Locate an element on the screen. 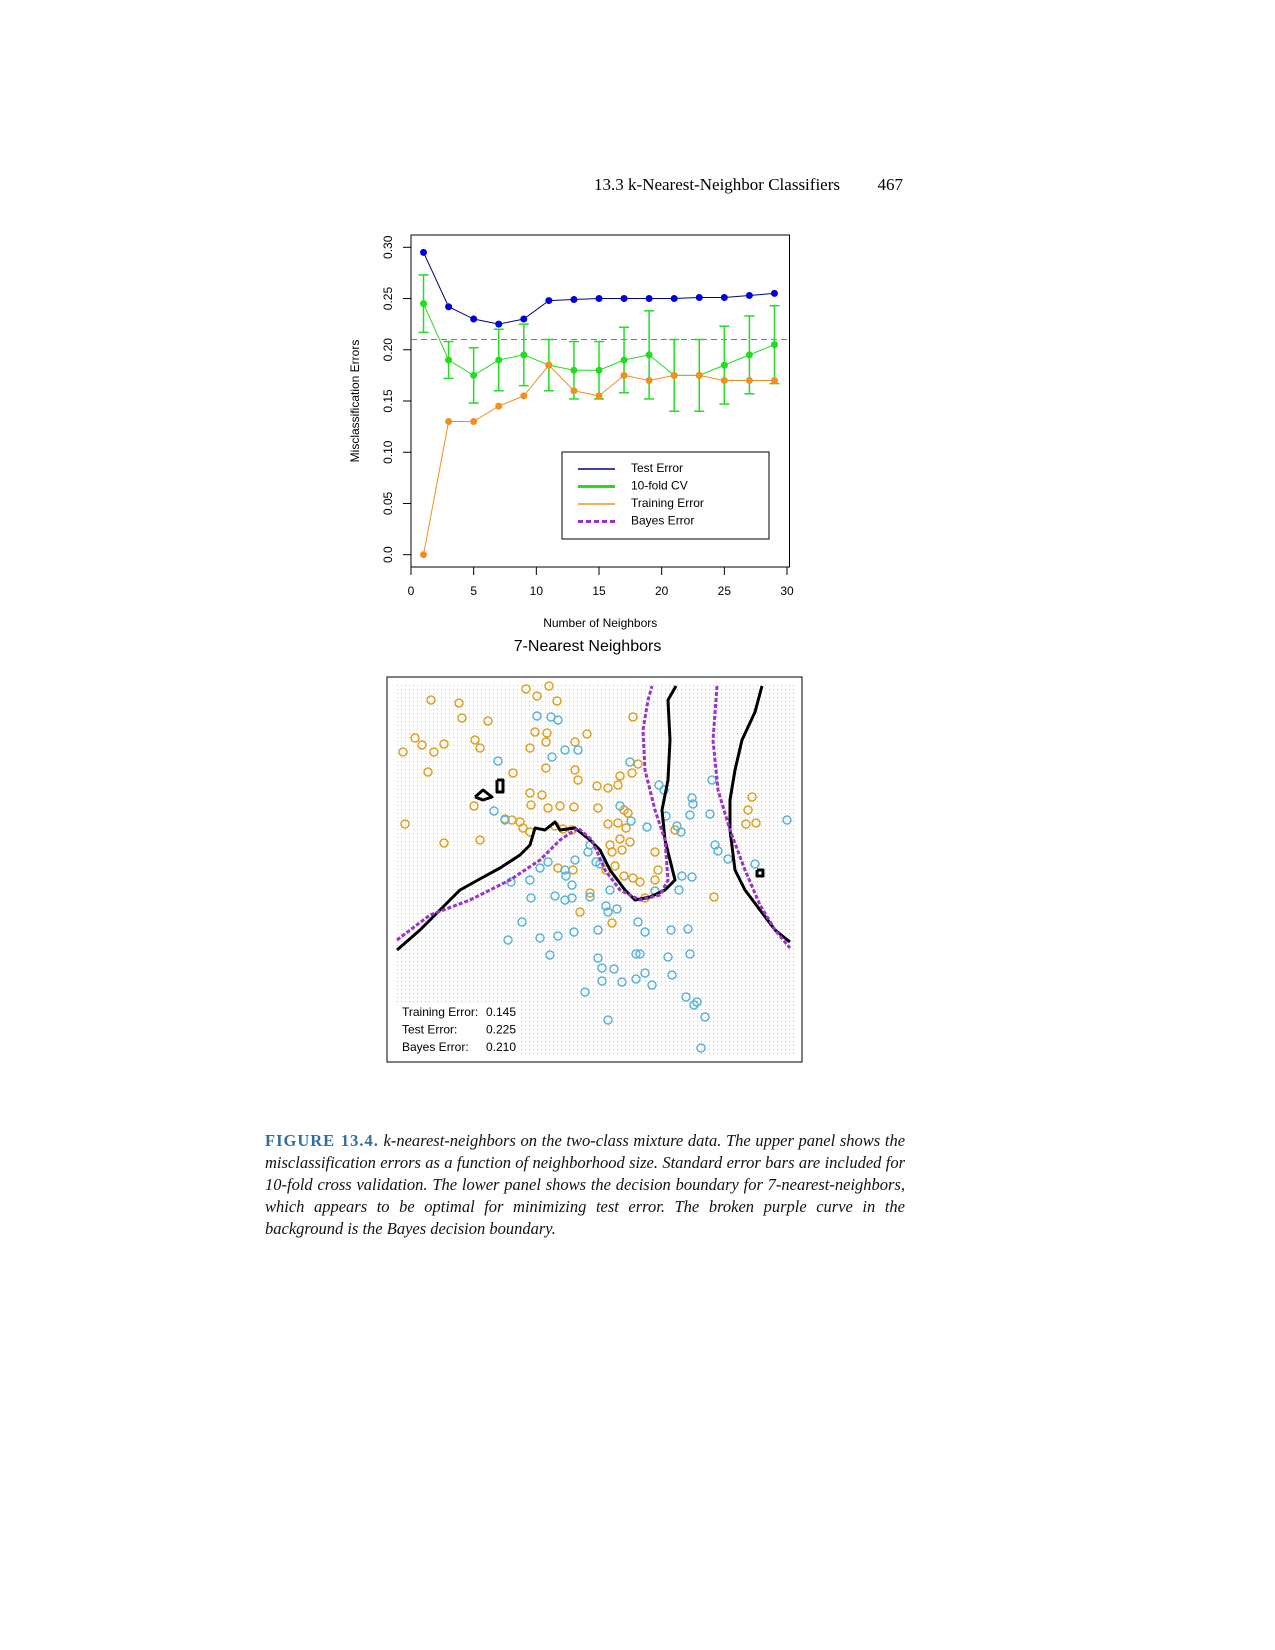 This screenshot has width=1275, height=1650. plot-area is located at coordinates (595, 868).